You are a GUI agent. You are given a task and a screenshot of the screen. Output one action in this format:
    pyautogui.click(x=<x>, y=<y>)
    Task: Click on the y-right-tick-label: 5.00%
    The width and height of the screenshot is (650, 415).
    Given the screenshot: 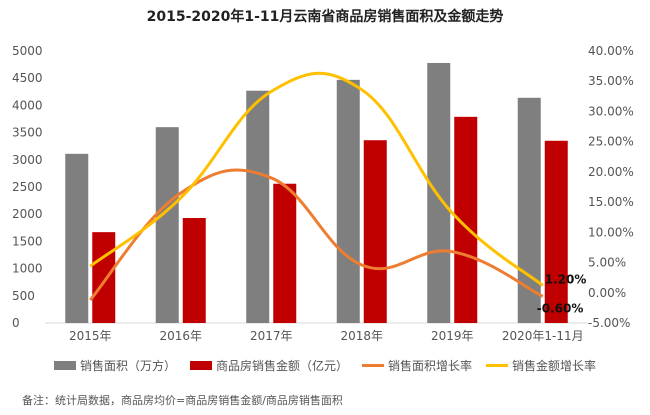 What is the action you would take?
    pyautogui.click(x=607, y=263)
    